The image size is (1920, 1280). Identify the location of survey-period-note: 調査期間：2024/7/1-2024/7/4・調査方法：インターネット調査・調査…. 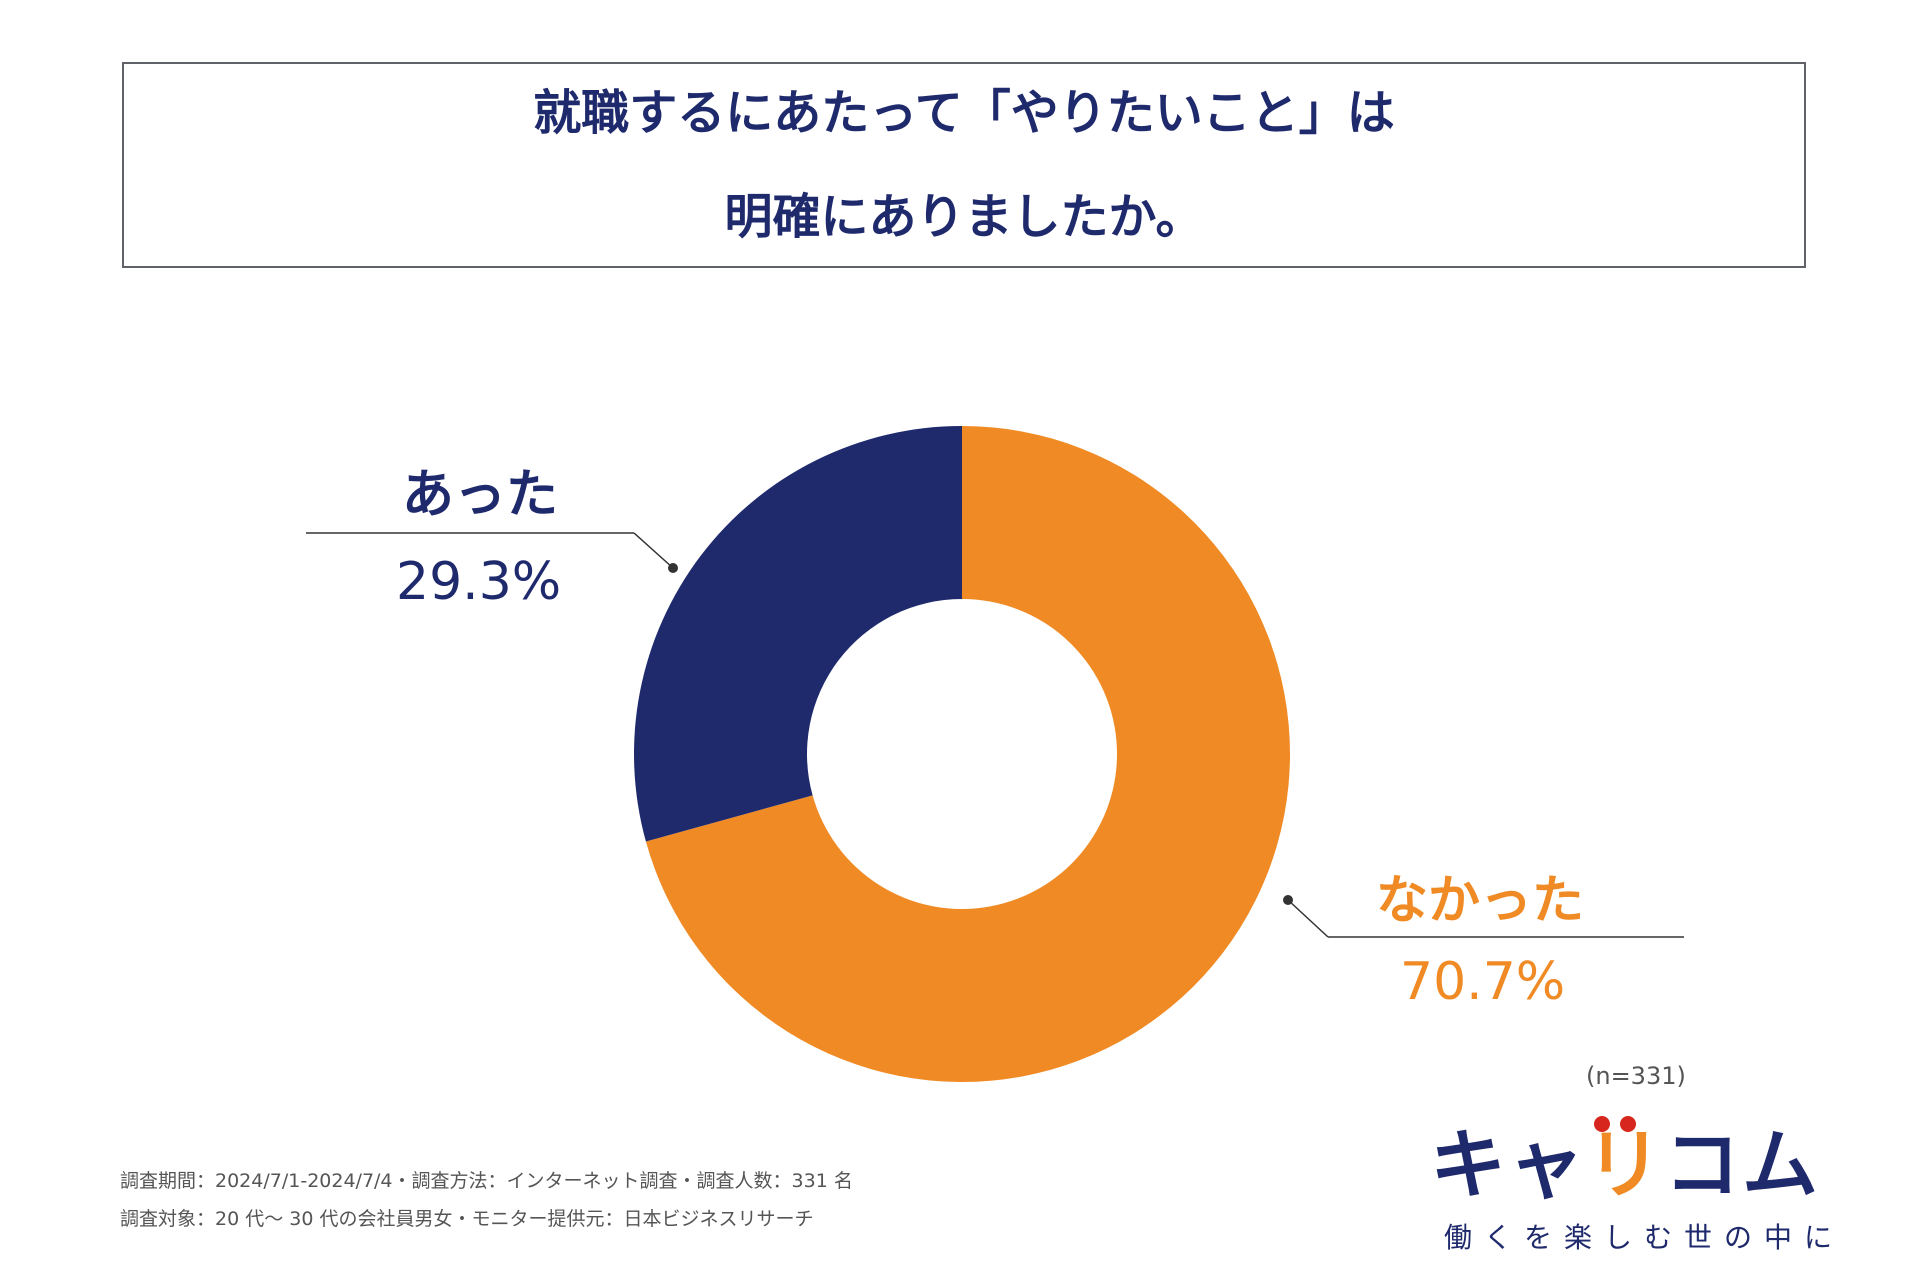
(486, 1181).